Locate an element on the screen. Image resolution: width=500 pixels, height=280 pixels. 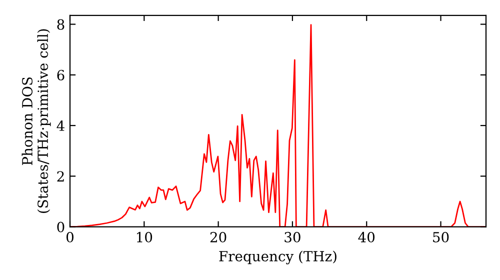
x-tick-label: 0 is located at coordinates (70, 237).